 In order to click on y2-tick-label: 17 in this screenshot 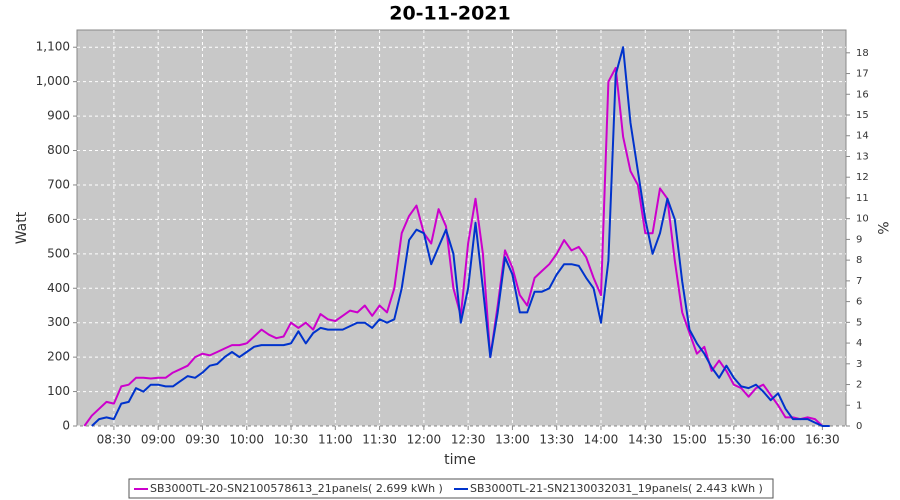, I will do `click(862, 74)`.